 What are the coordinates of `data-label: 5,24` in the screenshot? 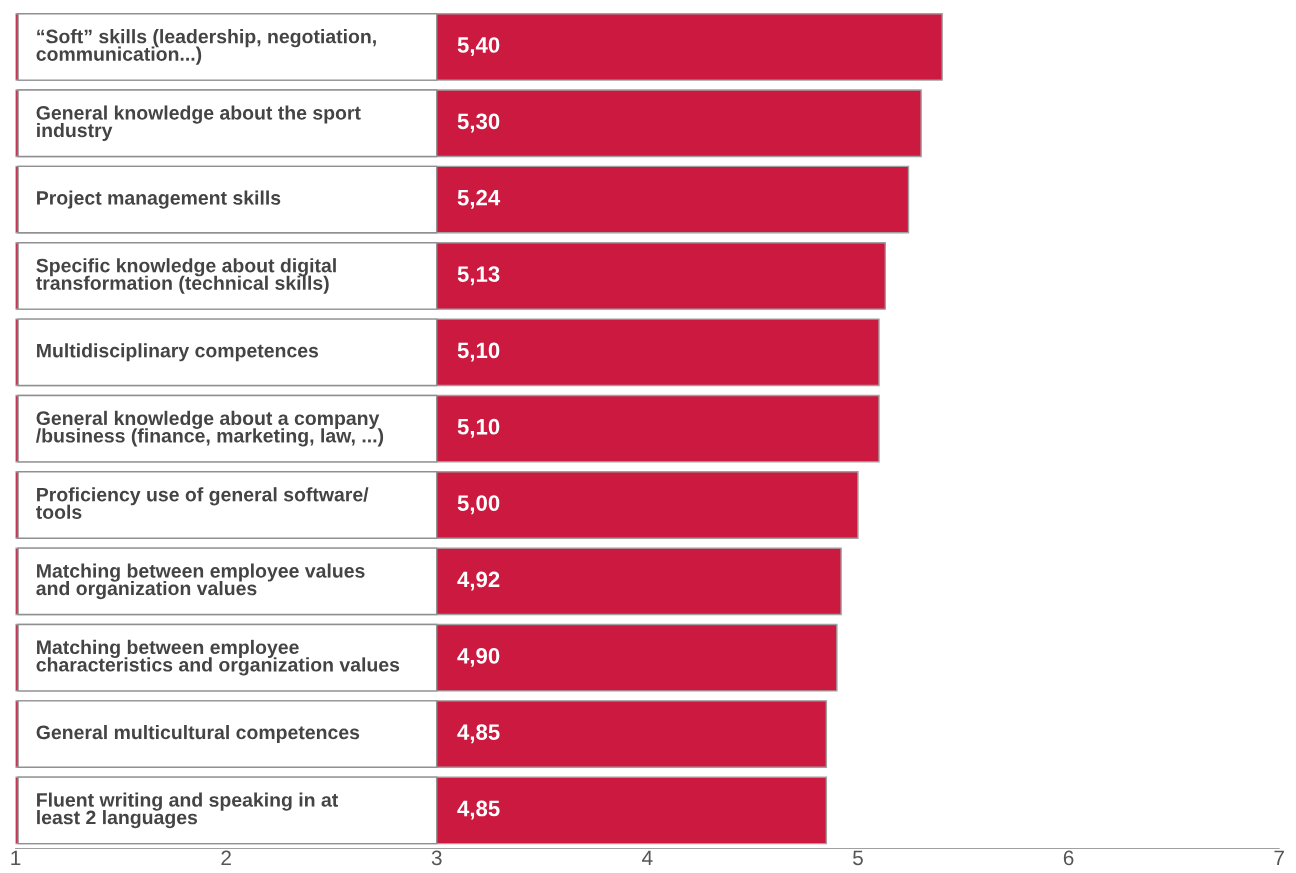 It's located at (479, 199).